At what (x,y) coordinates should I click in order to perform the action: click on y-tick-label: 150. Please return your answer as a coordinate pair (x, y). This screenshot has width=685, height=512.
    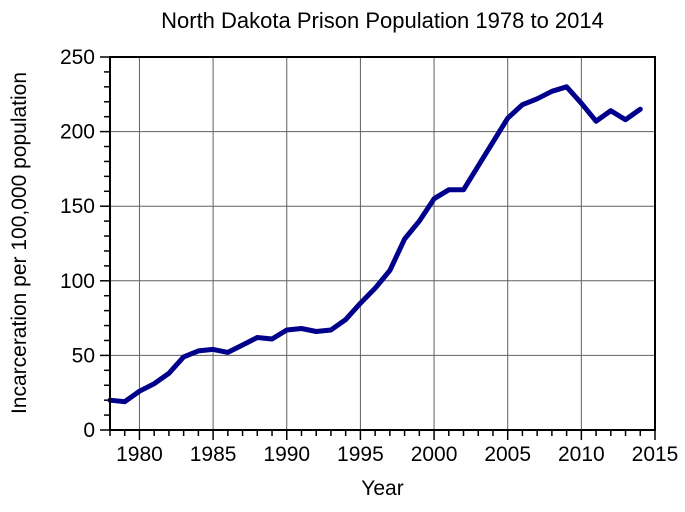
    Looking at the image, I should click on (77, 206).